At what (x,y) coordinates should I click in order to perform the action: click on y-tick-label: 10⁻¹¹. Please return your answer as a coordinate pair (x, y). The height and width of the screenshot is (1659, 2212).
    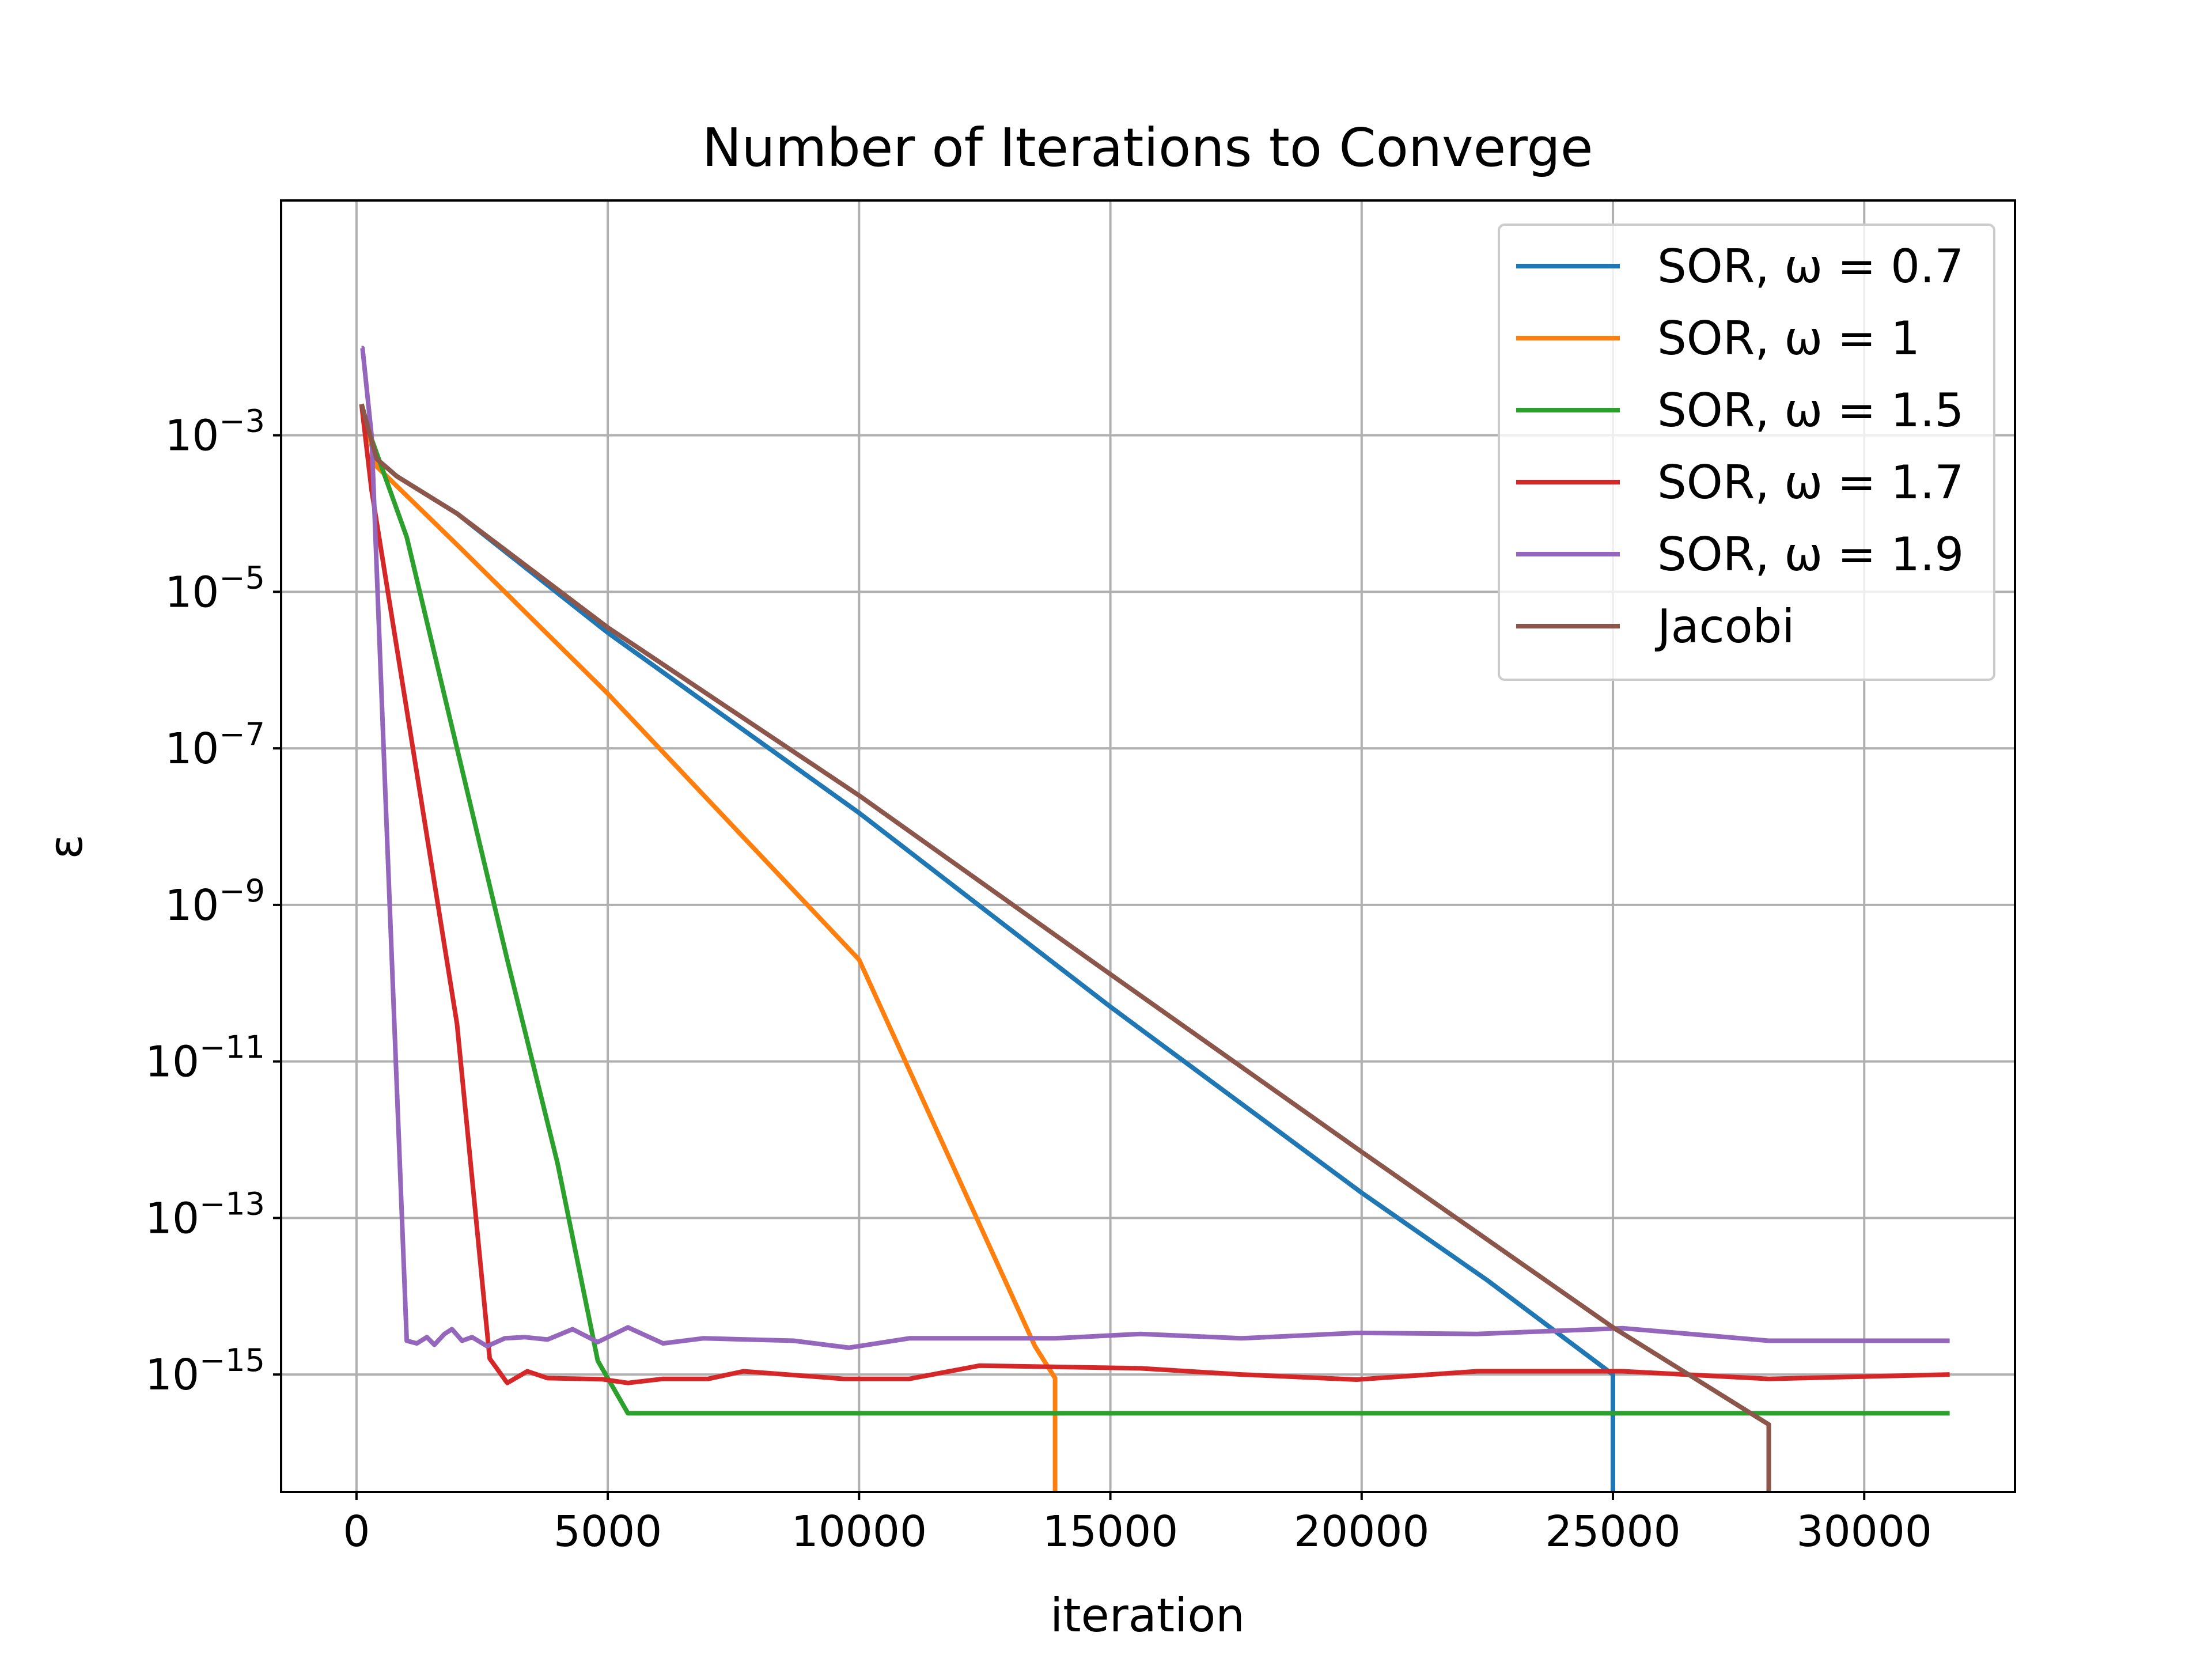
    Looking at the image, I should click on (205, 1058).